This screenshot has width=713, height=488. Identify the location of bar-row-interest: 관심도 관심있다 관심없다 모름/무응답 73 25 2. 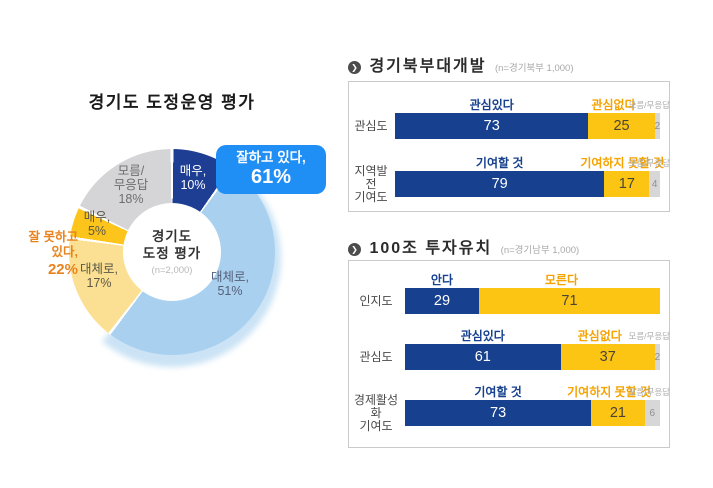
(509, 118).